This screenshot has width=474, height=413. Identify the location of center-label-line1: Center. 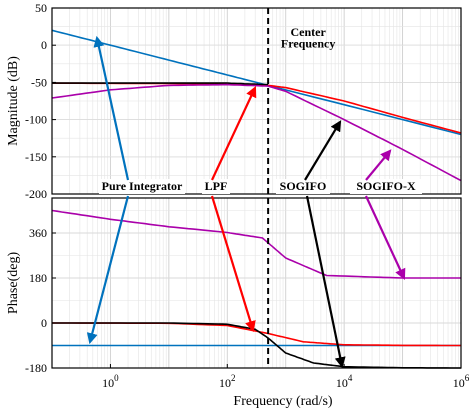
(308, 32).